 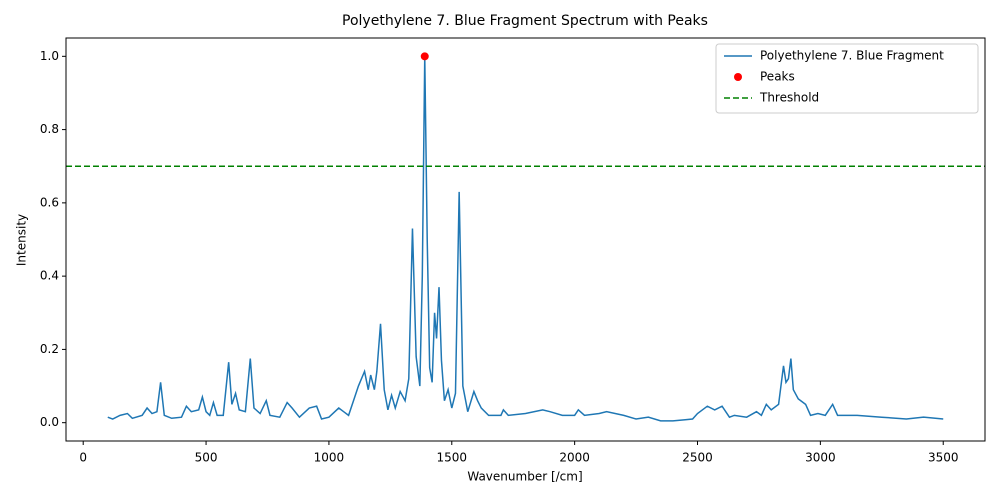 What do you see at coordinates (452, 458) in the screenshot?
I see `x-tick-label: 1500` at bounding box center [452, 458].